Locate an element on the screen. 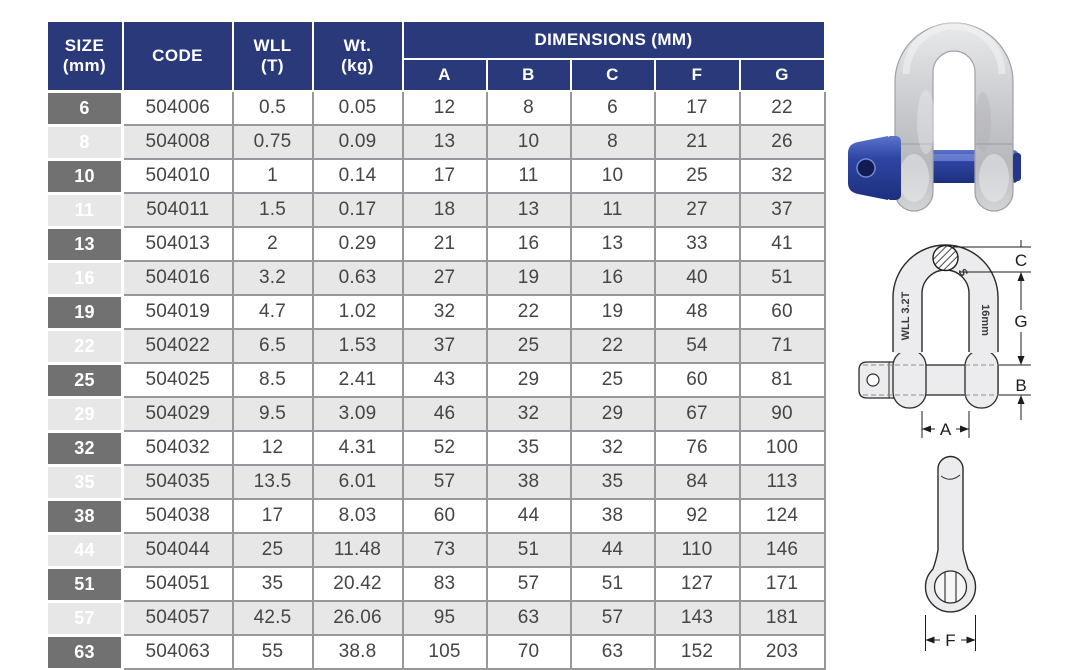 The image size is (1077, 670). data-cell: 504025 is located at coordinates (177, 380).